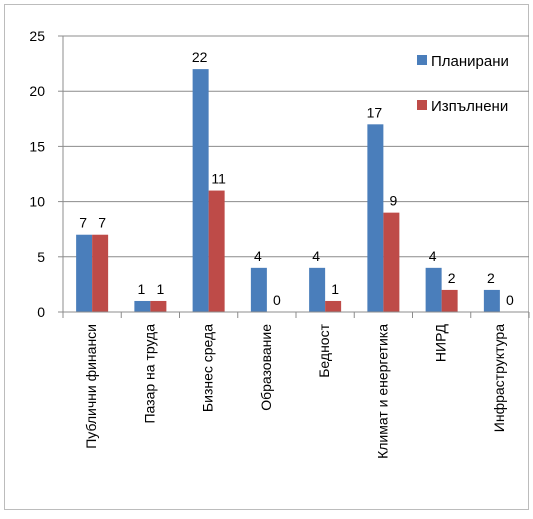 The width and height of the screenshot is (533, 519). I want to click on legend-label: Планирани, so click(470, 61).